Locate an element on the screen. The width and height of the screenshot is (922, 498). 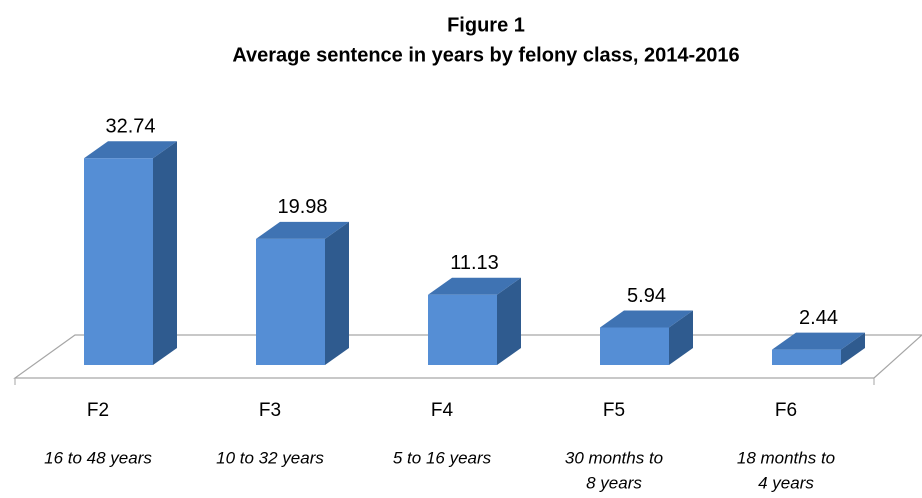
category-note: 8 years is located at coordinates (614, 482).